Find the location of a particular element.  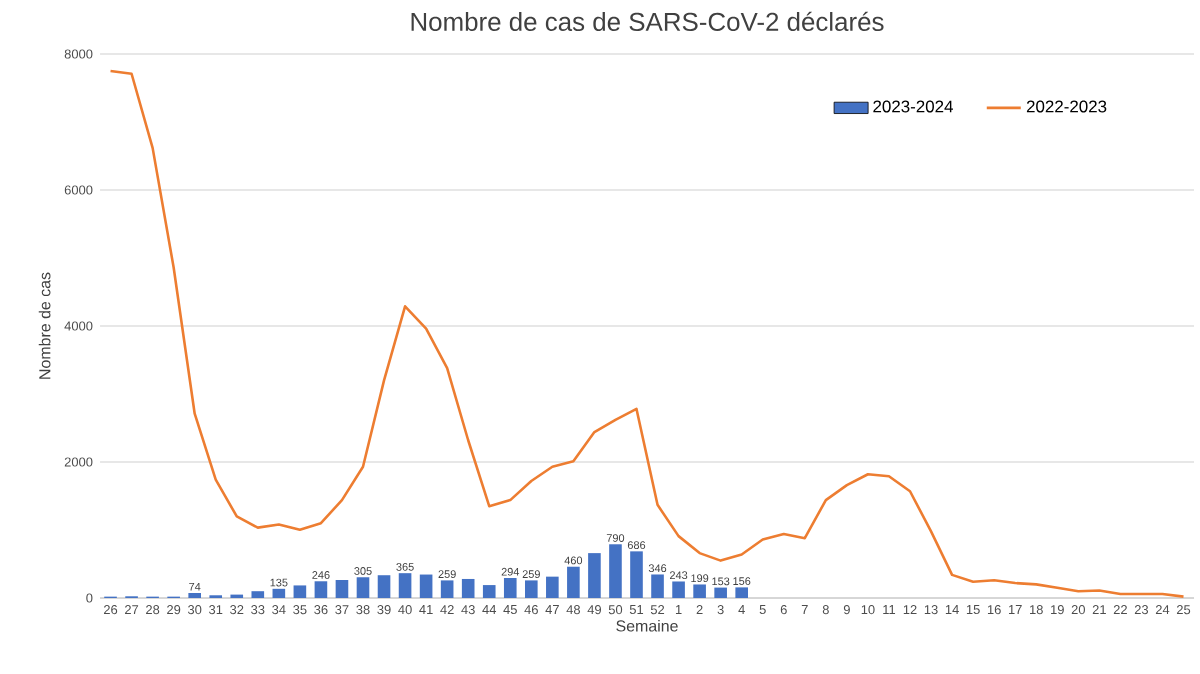

chart-title: Nombre de cas de SARS-CoV-2 déclarés is located at coordinates (647, 21).